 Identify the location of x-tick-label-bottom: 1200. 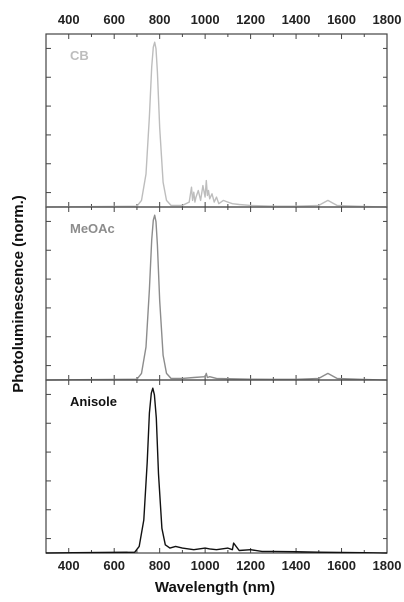
(250, 565).